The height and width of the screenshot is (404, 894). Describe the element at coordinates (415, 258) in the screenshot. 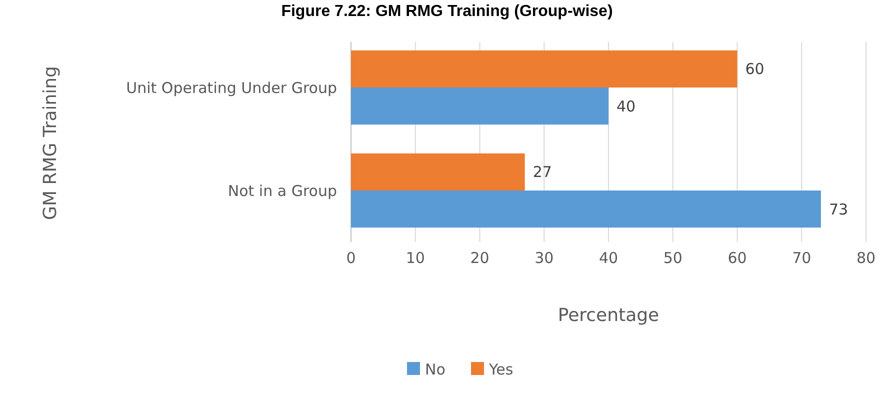

I see `x-tick-label: 10` at that location.